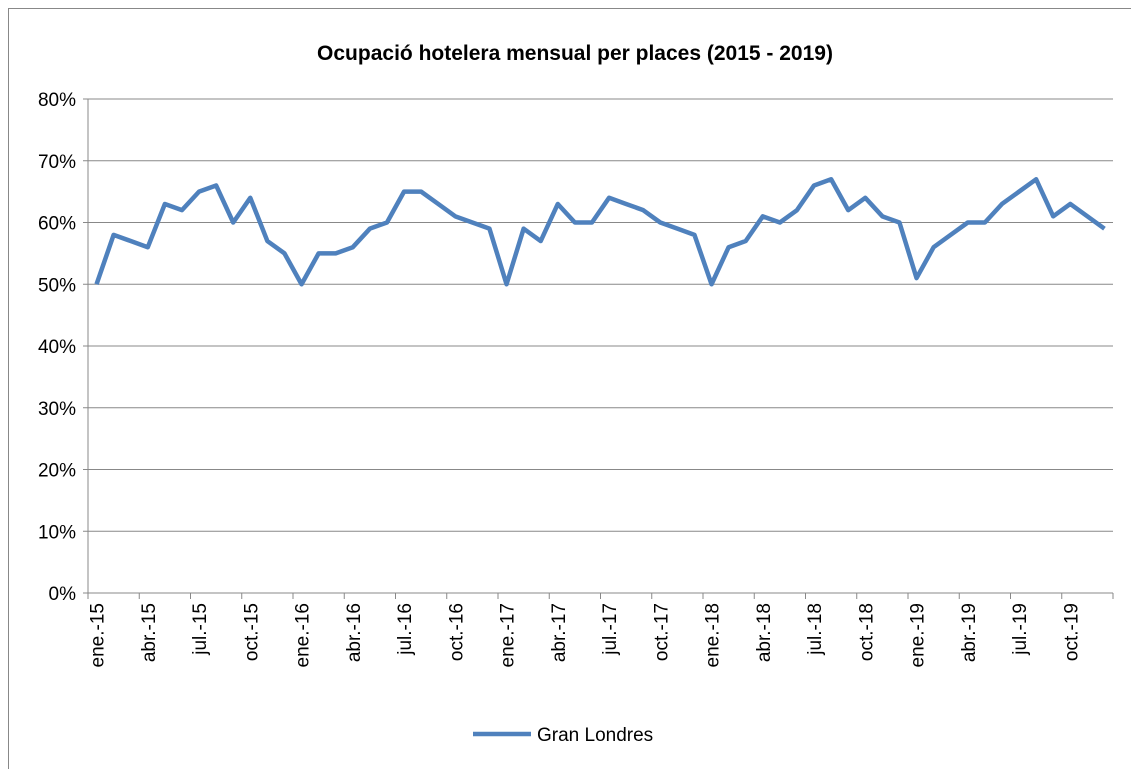  I want to click on y-tick-label: 50%, so click(57, 285).